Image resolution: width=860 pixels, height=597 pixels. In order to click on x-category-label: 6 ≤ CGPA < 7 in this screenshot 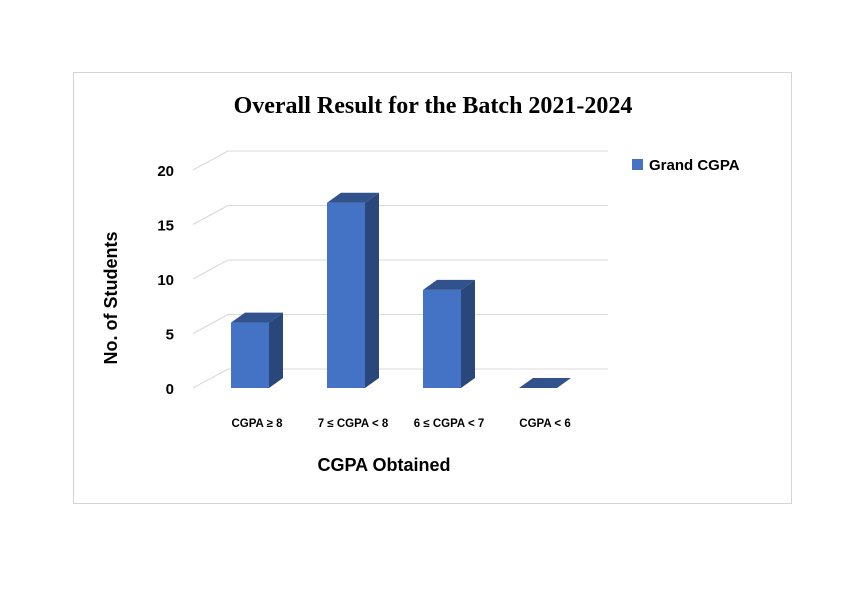, I will do `click(449, 424)`.